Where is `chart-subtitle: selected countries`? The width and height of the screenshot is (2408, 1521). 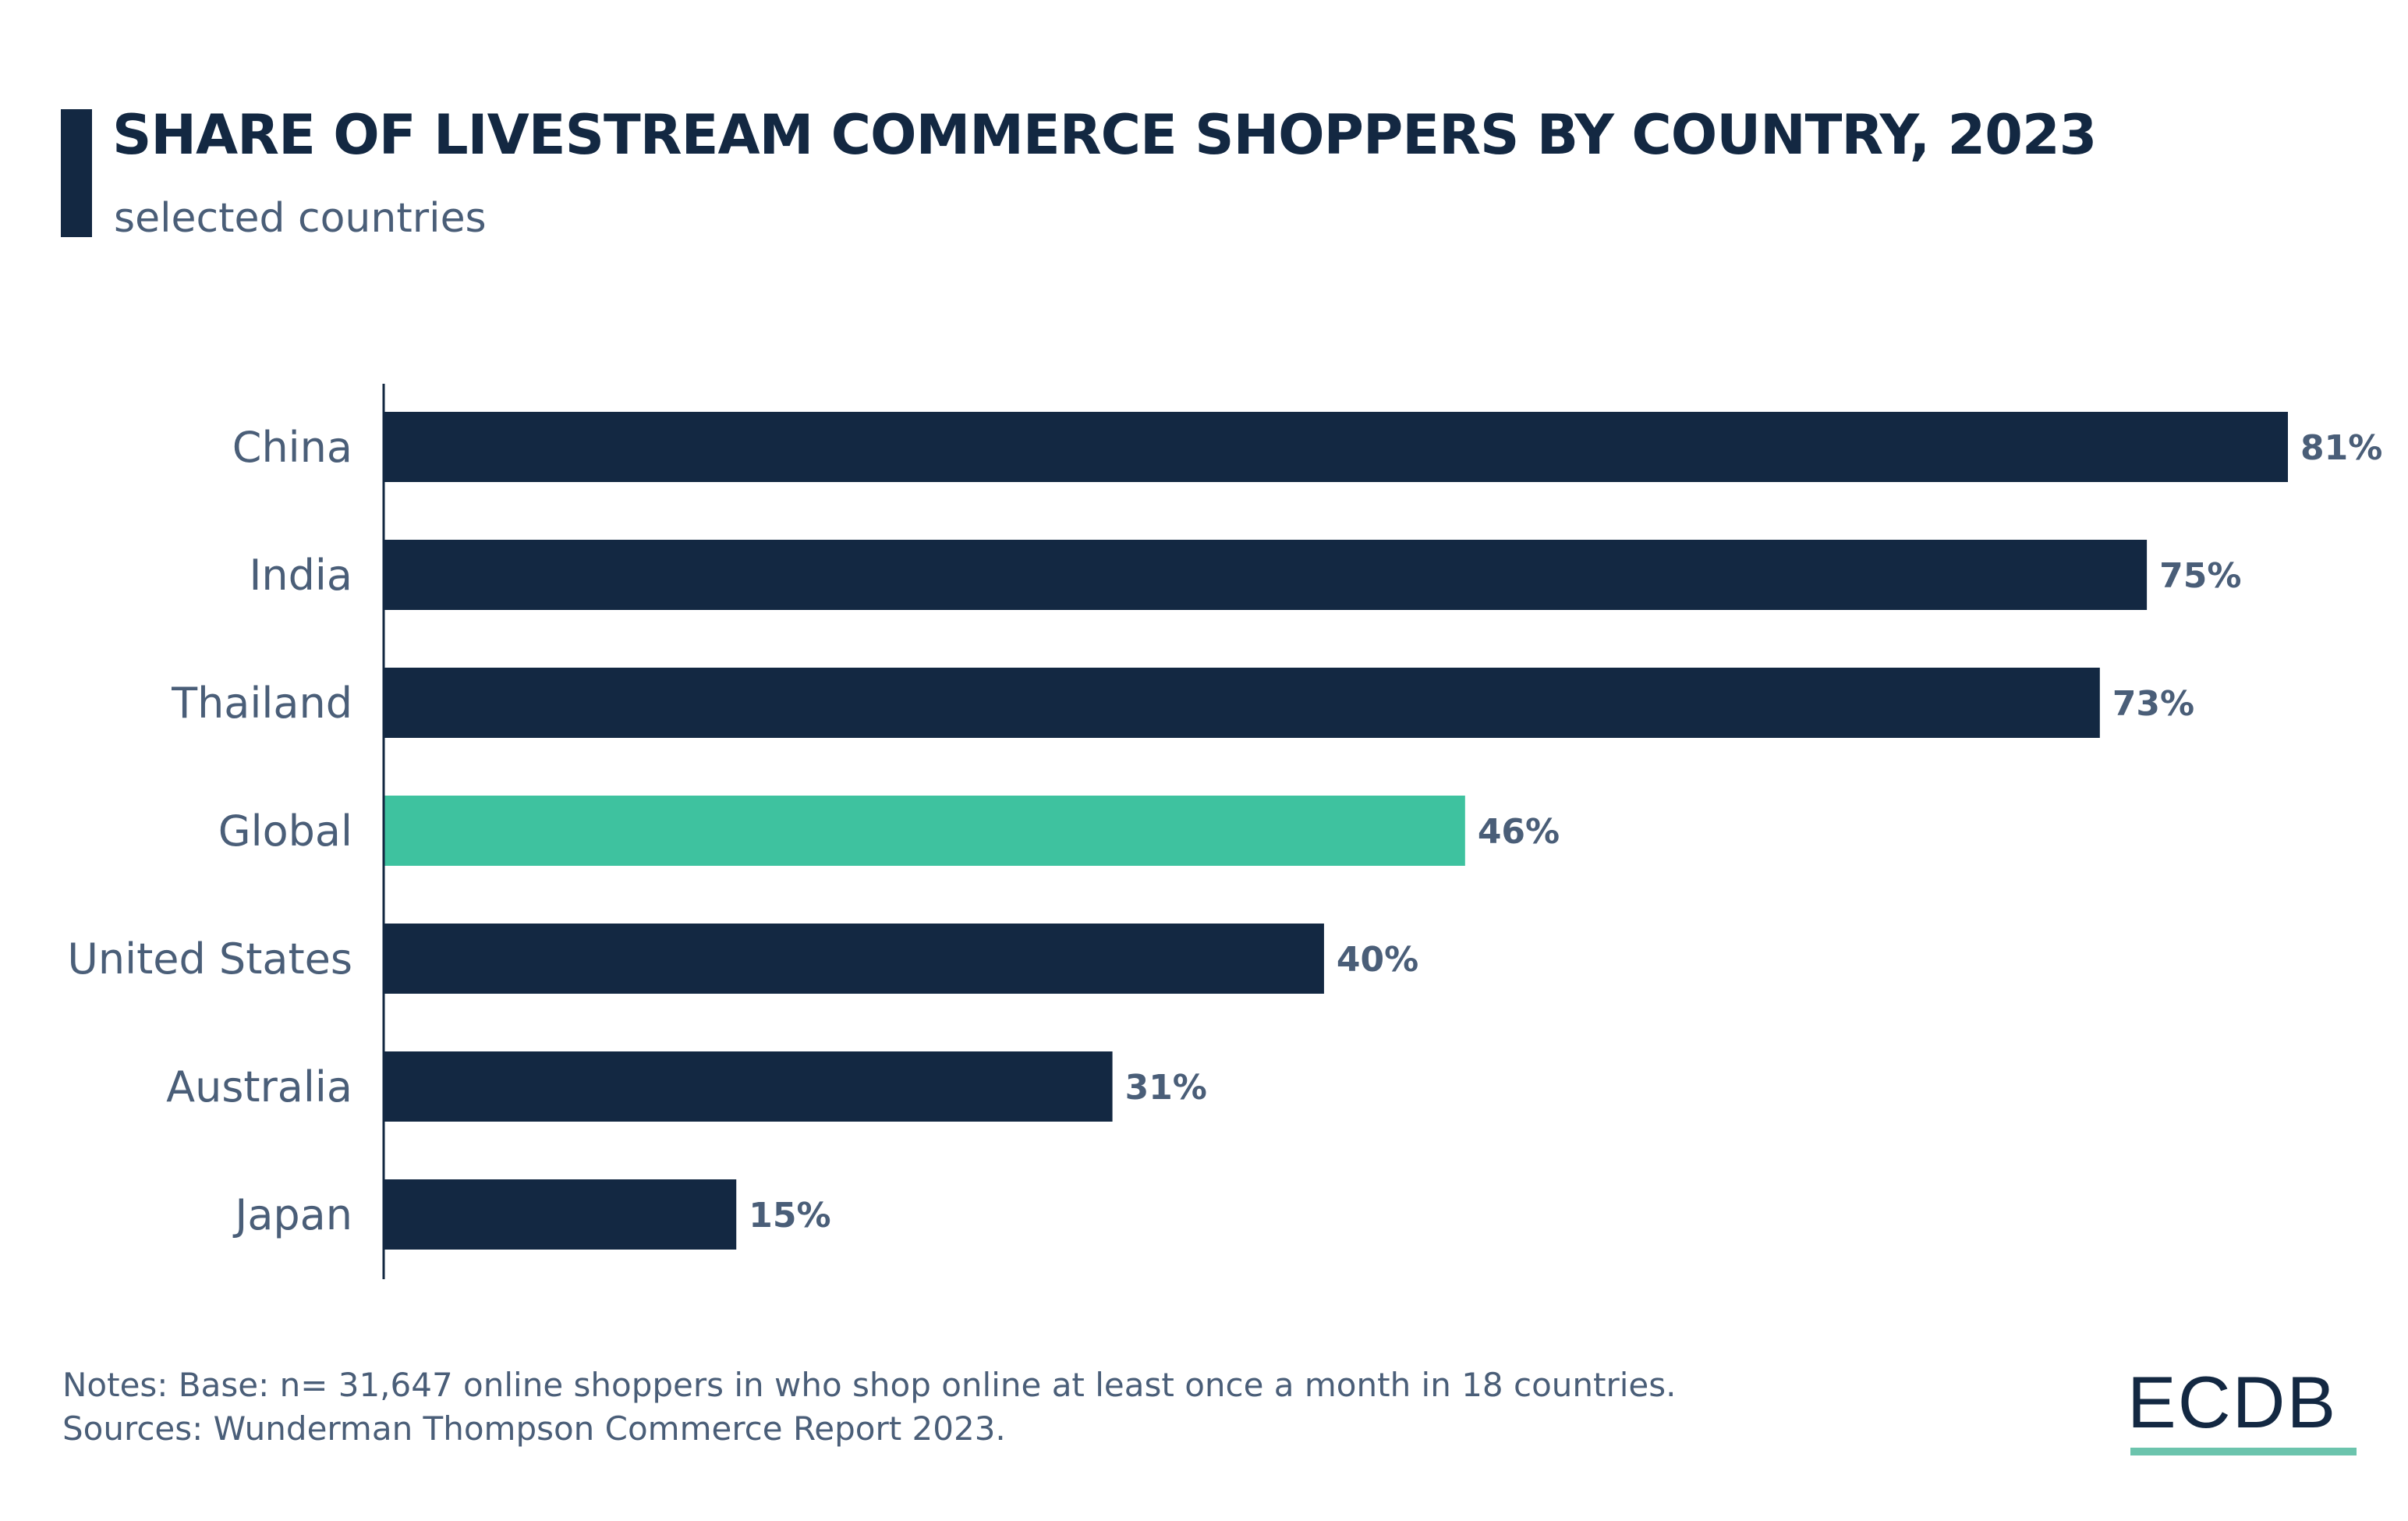
chart-subtitle: selected countries is located at coordinates (300, 219).